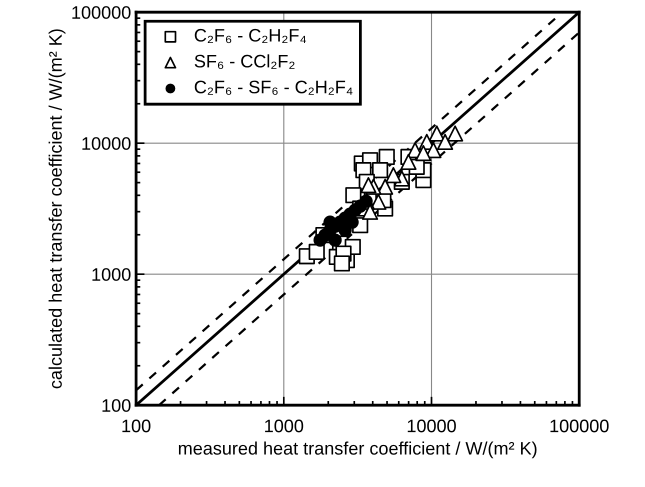 Image resolution: width=645 pixels, height=487 pixels. Describe the element at coordinates (284, 426) in the screenshot. I see `x-tick-label: 1000` at that location.